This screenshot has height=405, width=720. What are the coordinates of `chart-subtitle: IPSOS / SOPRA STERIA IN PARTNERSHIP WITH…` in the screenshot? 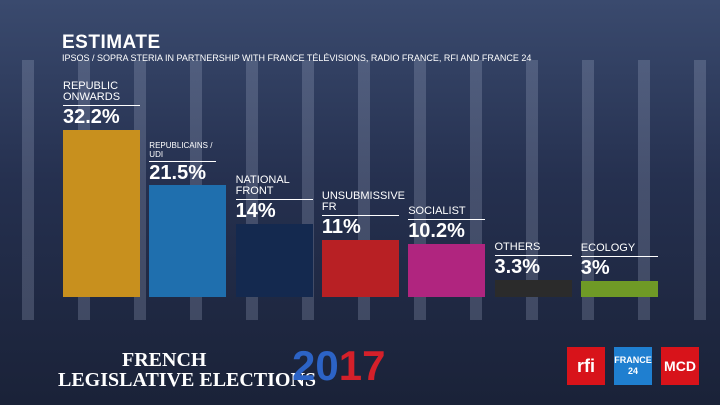 It's located at (297, 58).